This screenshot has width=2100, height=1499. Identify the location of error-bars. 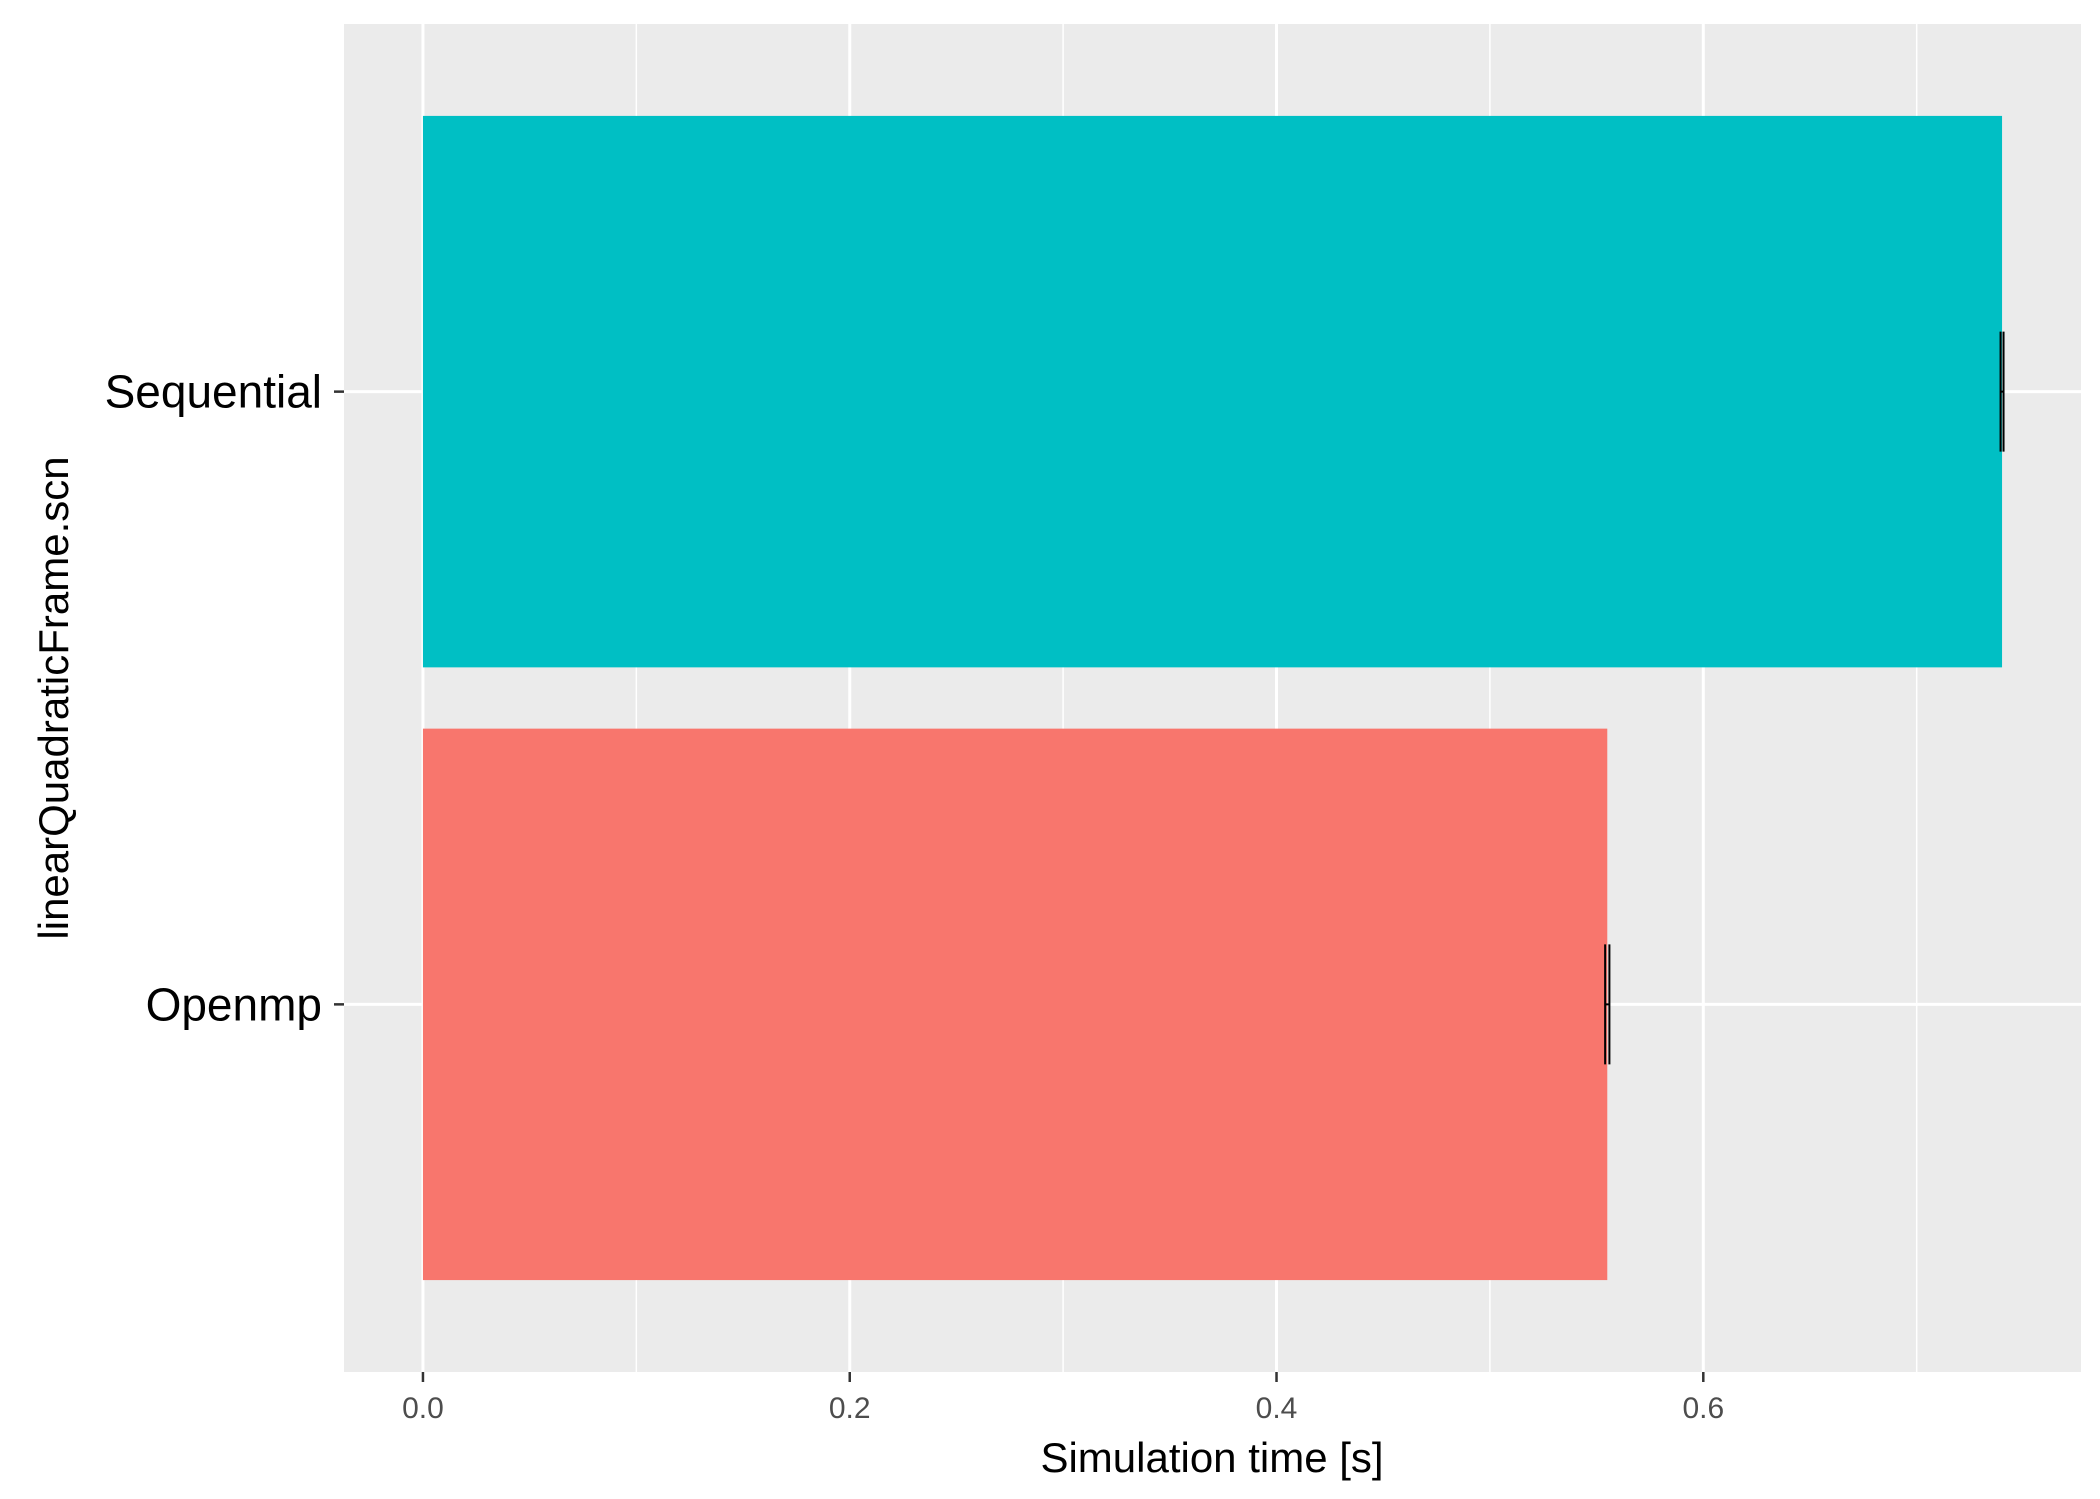
(1804, 698).